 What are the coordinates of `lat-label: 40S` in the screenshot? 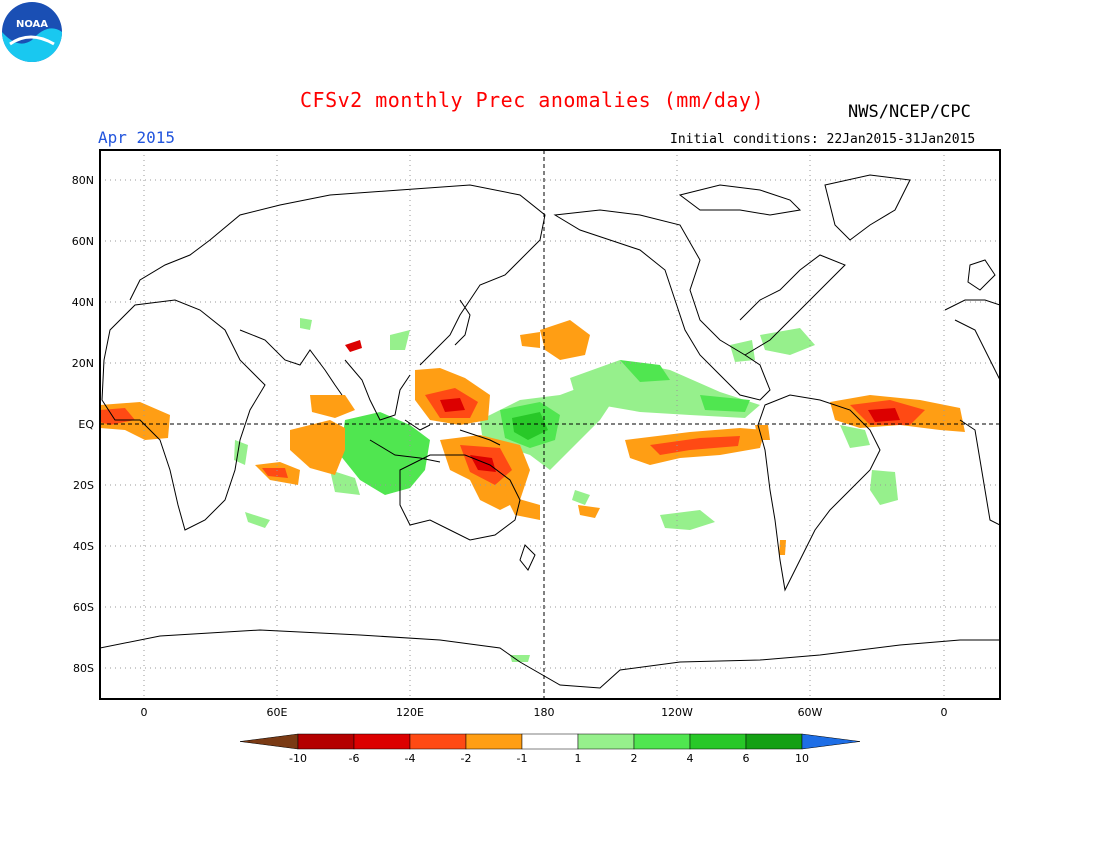 It's located at (83, 546).